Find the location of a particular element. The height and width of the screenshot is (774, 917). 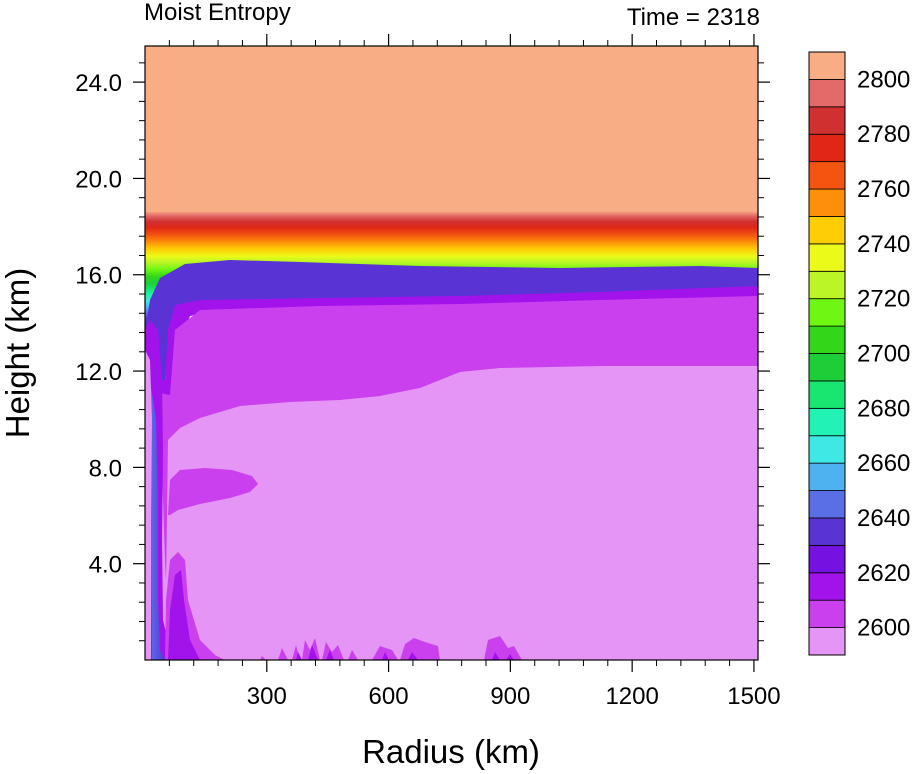

colorbar is located at coordinates (827, 353).